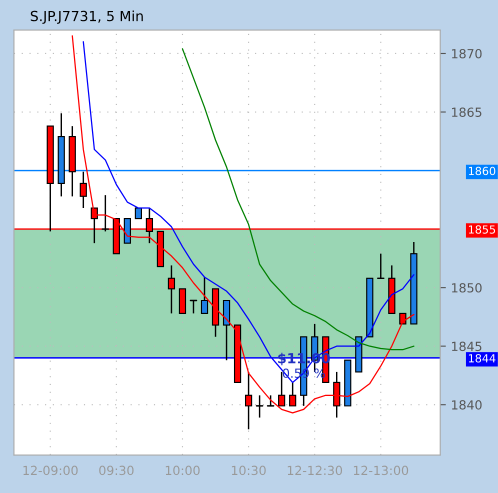 The width and height of the screenshot is (498, 493). What do you see at coordinates (467, 53) in the screenshot?
I see `y-tick-label: 1870` at bounding box center [467, 53].